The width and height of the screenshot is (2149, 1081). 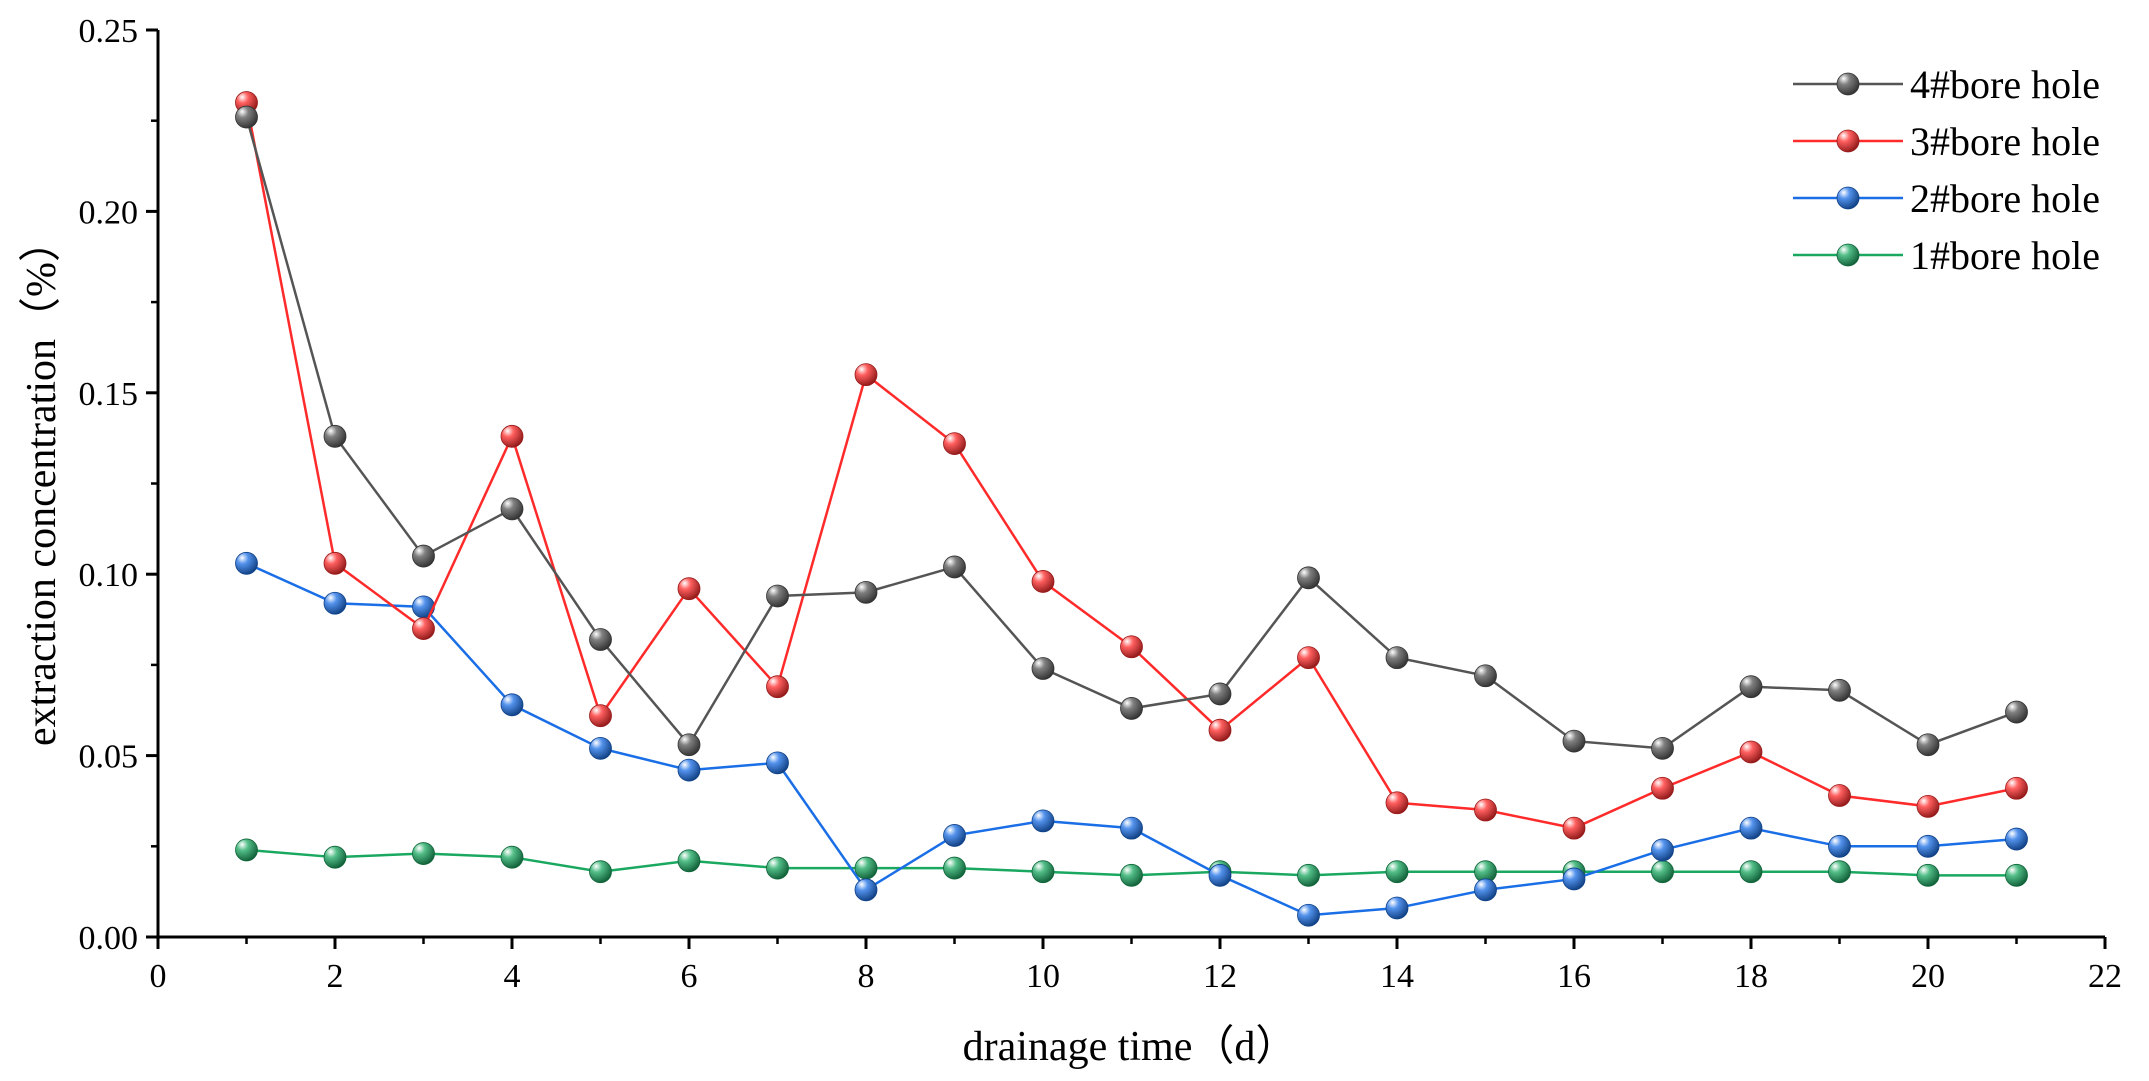 What do you see at coordinates (42, 483) in the screenshot?
I see `y-axis-title: extraction concentration（%）` at bounding box center [42, 483].